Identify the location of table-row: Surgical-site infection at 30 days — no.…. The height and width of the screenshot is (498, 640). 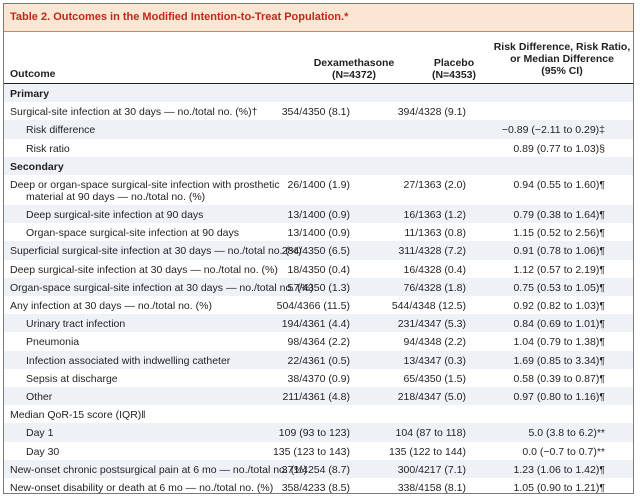
(318, 111).